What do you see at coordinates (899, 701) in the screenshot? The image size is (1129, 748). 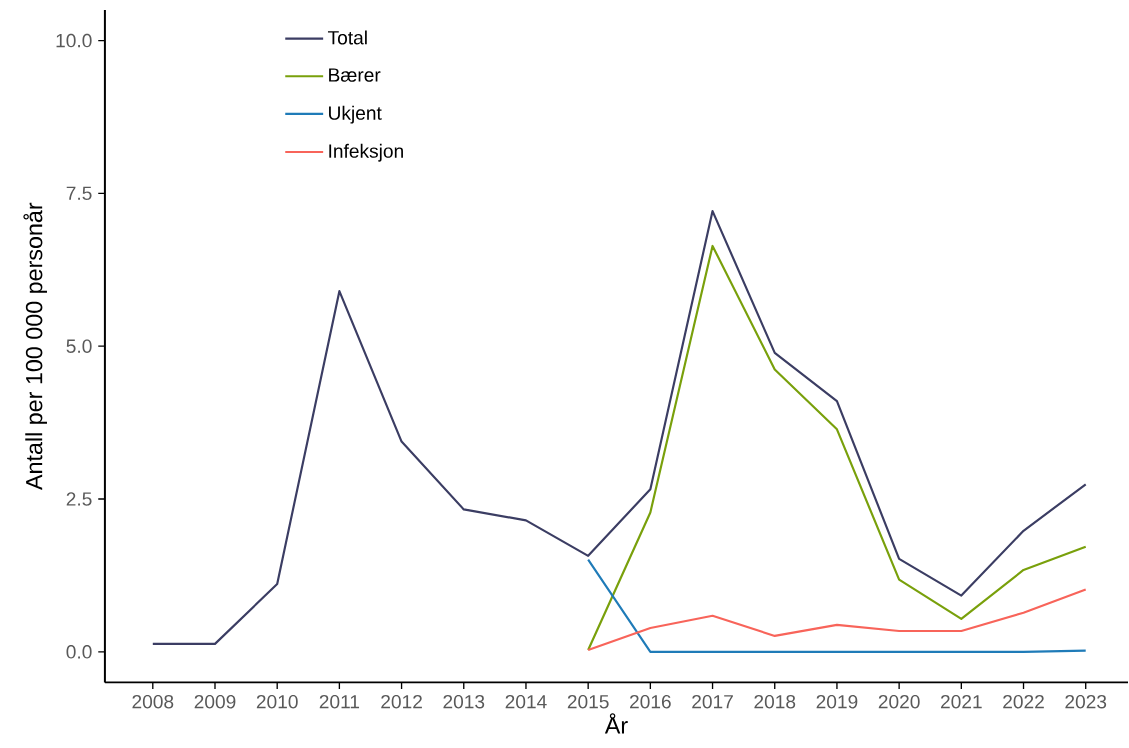 I see `x-tick-label: 2020` at bounding box center [899, 701].